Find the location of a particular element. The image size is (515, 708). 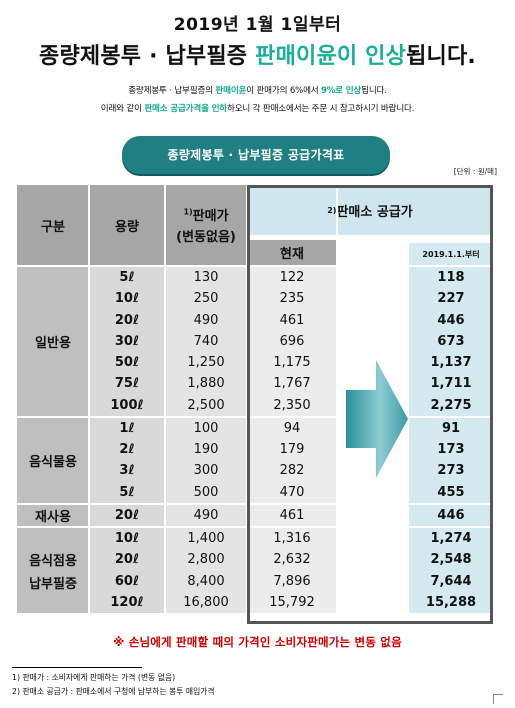

sale-price-cell: 16,800 is located at coordinates (206, 602).